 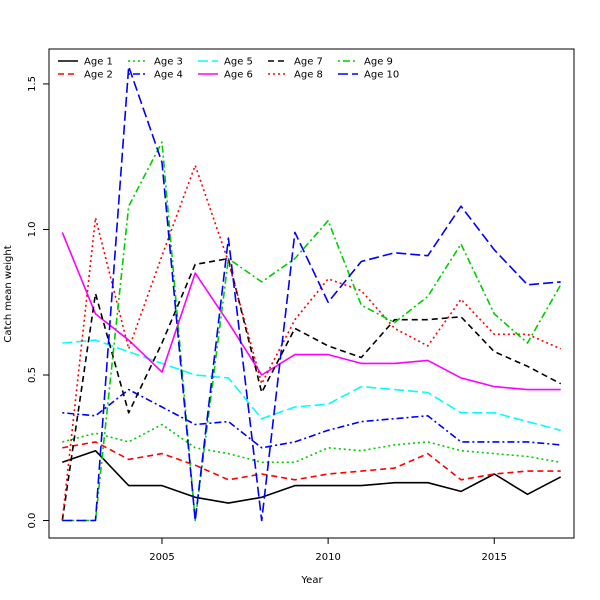 I want to click on legend-item-age-6: Age 6, so click(x=225, y=75).